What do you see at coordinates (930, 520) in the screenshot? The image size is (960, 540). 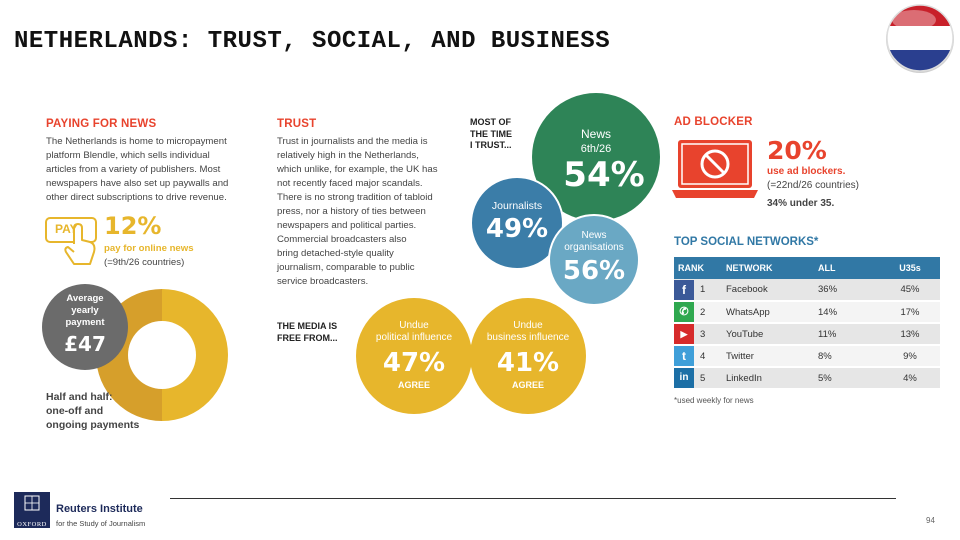 I see `page-number: 94` at bounding box center [930, 520].